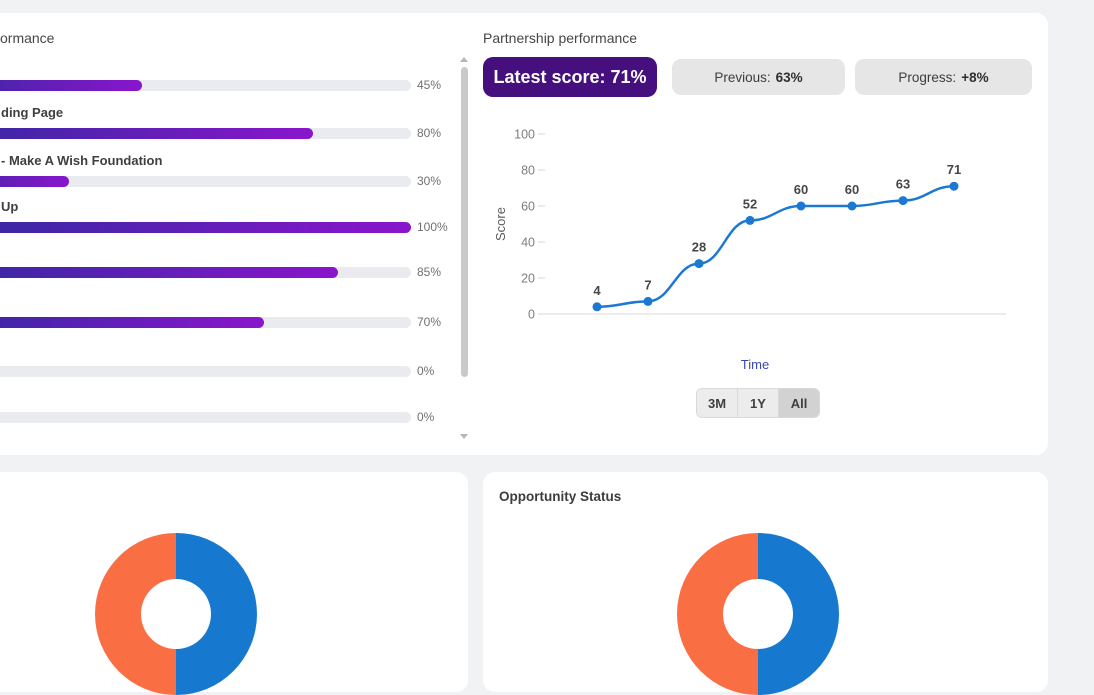  I want to click on range-button-all: All, so click(799, 403).